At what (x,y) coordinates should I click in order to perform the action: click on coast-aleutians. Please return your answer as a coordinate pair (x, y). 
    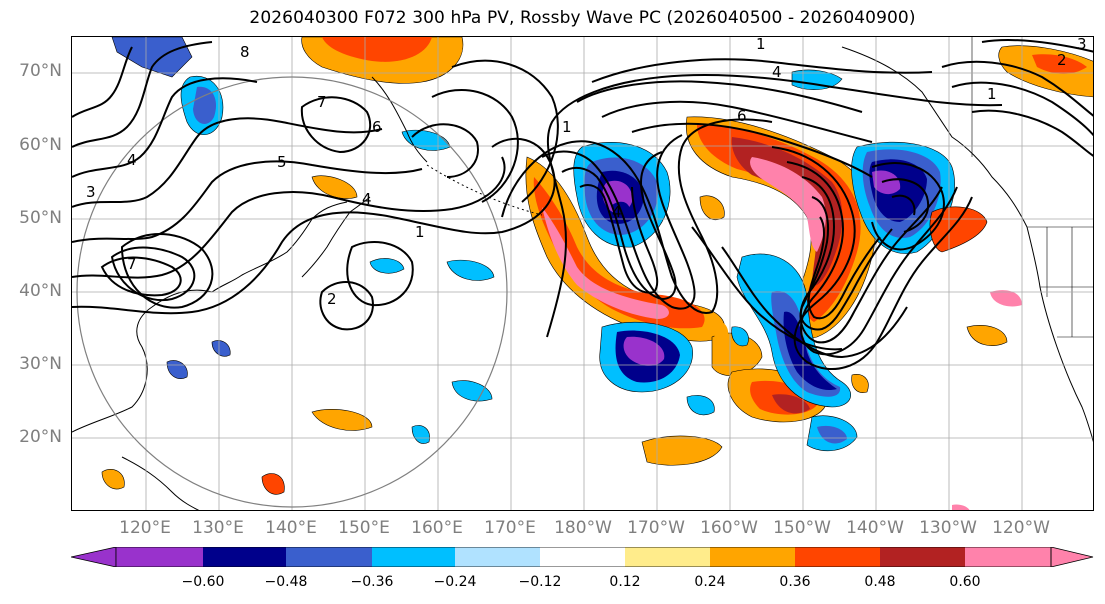
    Looking at the image, I should click on (484, 190).